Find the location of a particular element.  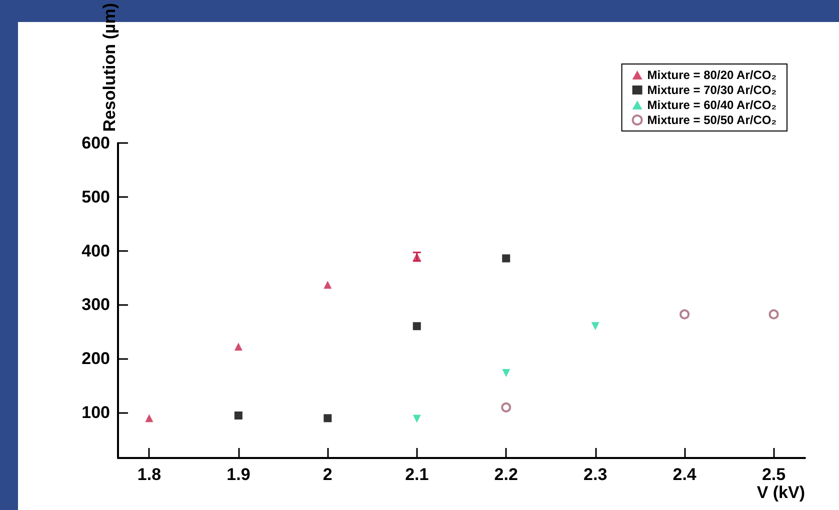

x-axis-title: V (kV) is located at coordinates (780, 492).